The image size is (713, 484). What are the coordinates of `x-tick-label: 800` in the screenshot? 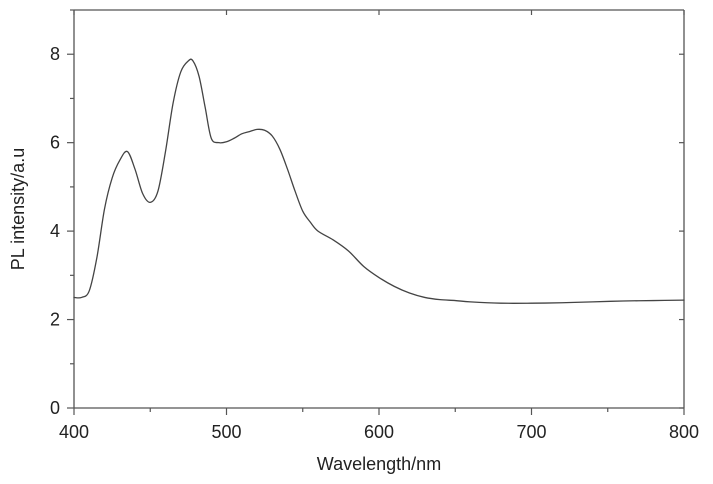 It's located at (684, 432).